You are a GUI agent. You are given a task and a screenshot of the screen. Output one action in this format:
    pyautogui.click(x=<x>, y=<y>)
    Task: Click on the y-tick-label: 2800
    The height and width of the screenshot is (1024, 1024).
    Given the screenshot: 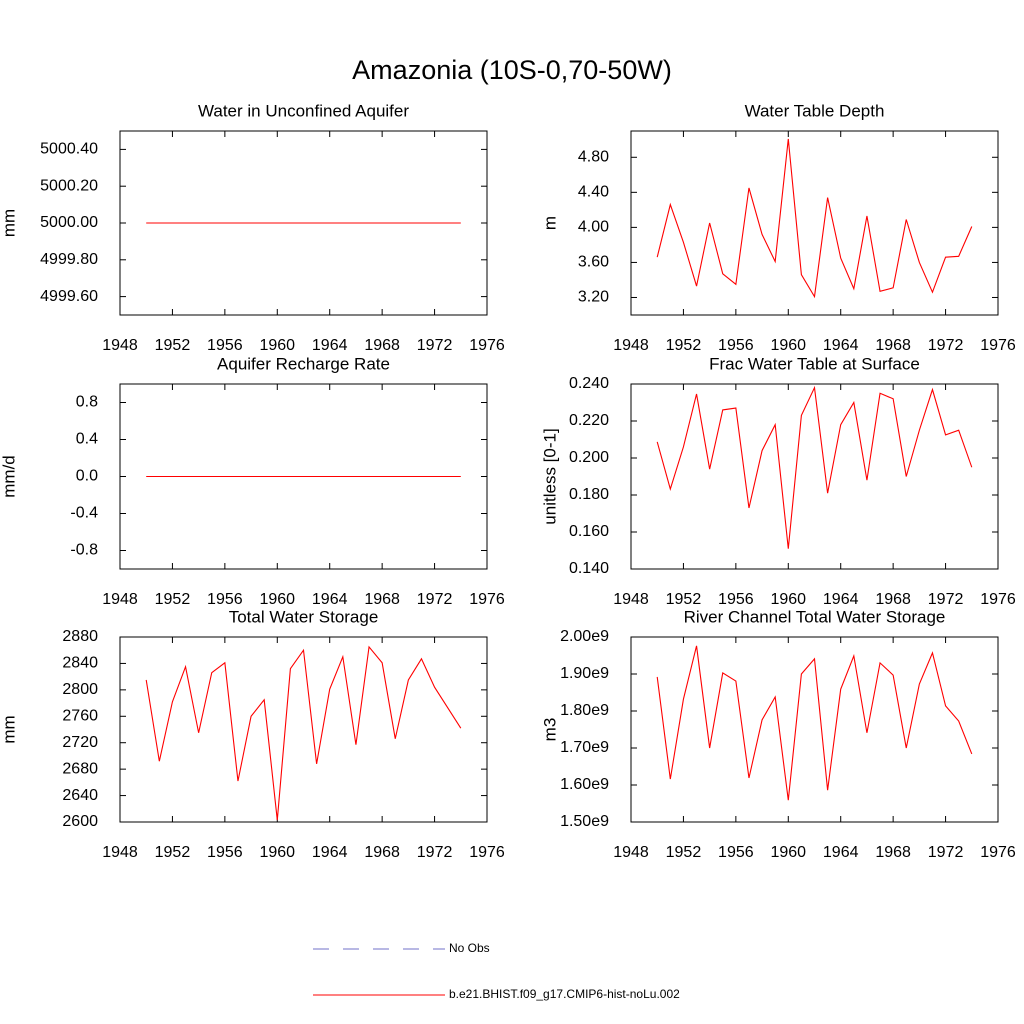 What is the action you would take?
    pyautogui.click(x=80, y=689)
    